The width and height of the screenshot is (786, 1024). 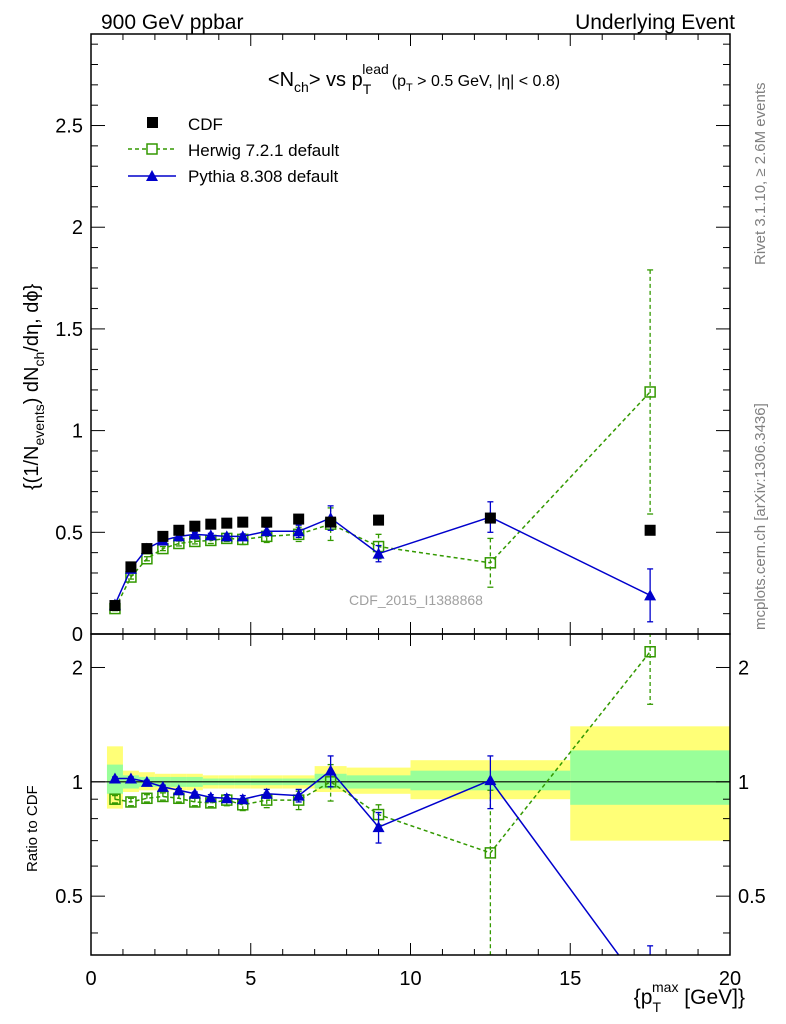 I want to click on herwig-line, so click(x=382, y=500).